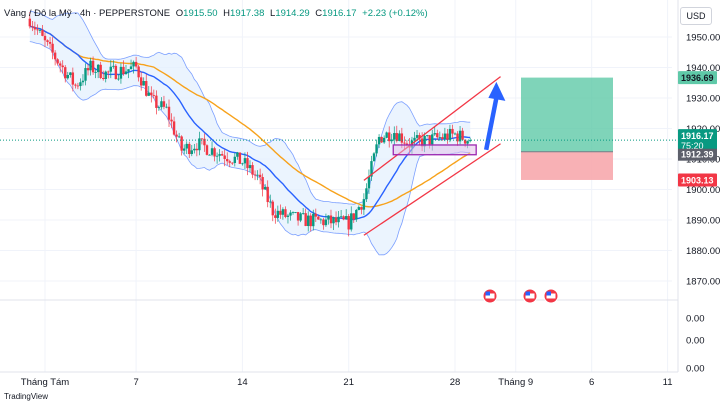  I want to click on us-flag-canton, so click(487, 293).